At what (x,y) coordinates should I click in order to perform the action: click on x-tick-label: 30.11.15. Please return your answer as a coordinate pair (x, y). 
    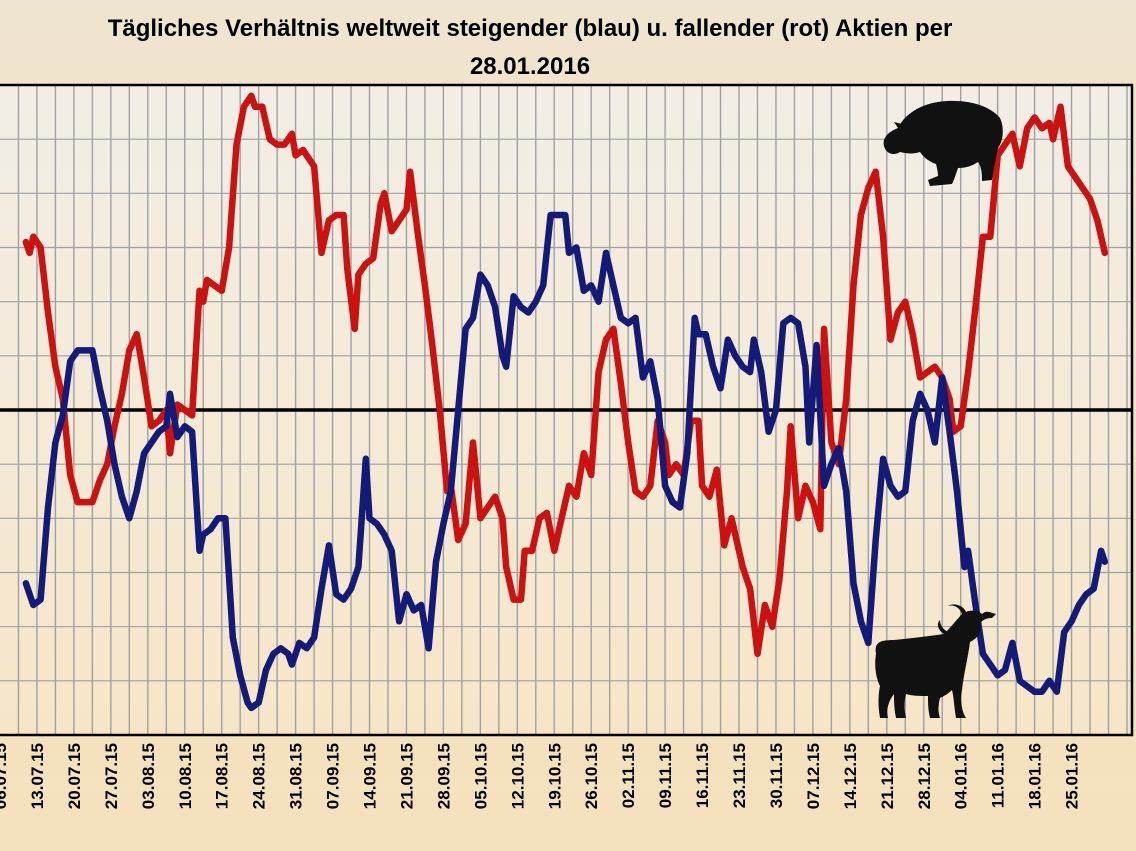
    Looking at the image, I should click on (776, 775).